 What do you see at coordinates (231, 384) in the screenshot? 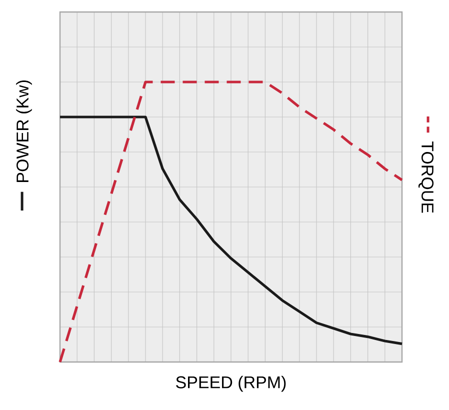
I see `x-axis-title: SPEED (RPM)` at bounding box center [231, 384].